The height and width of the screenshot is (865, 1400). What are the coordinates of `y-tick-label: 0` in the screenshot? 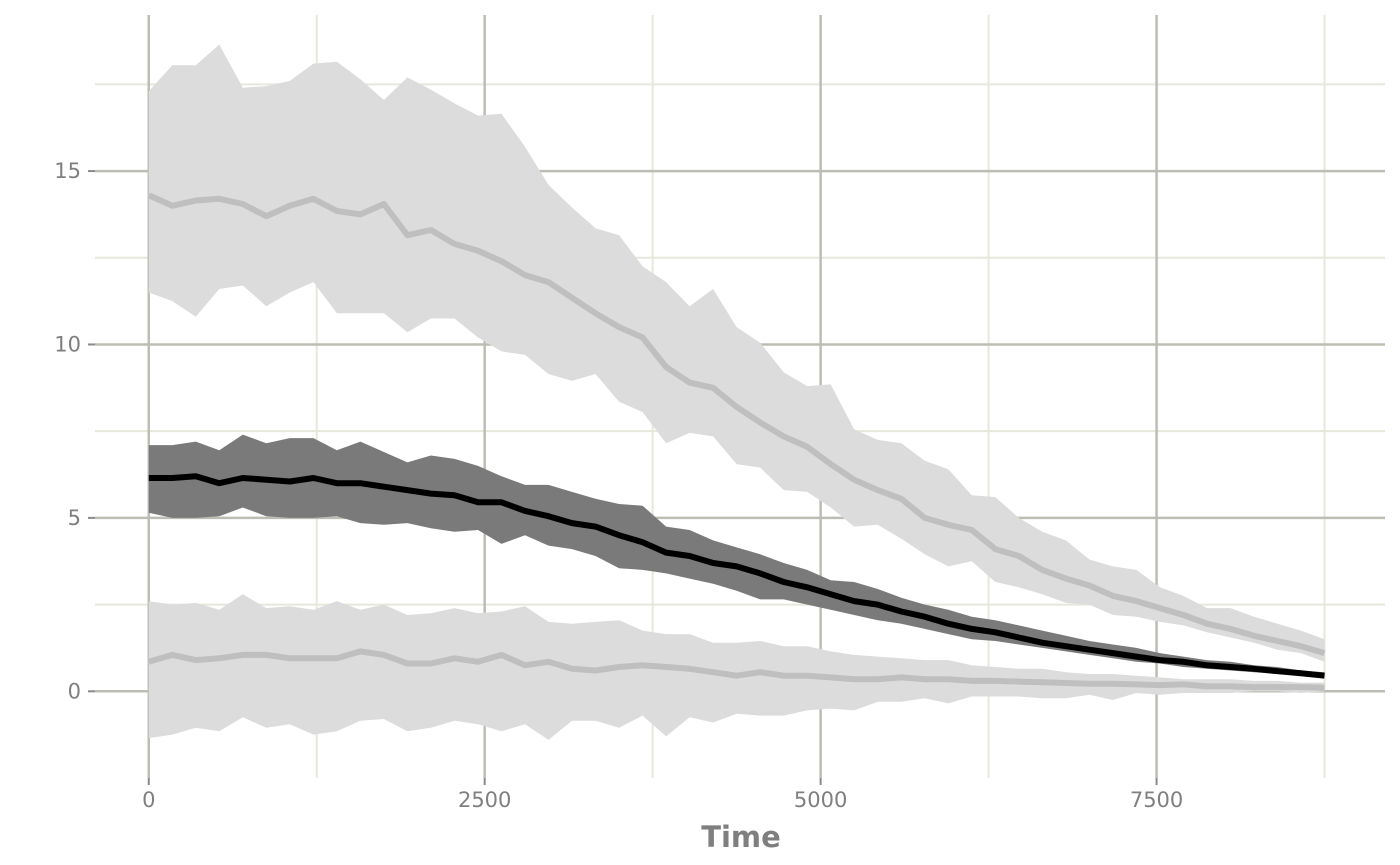 It's located at (74, 691).